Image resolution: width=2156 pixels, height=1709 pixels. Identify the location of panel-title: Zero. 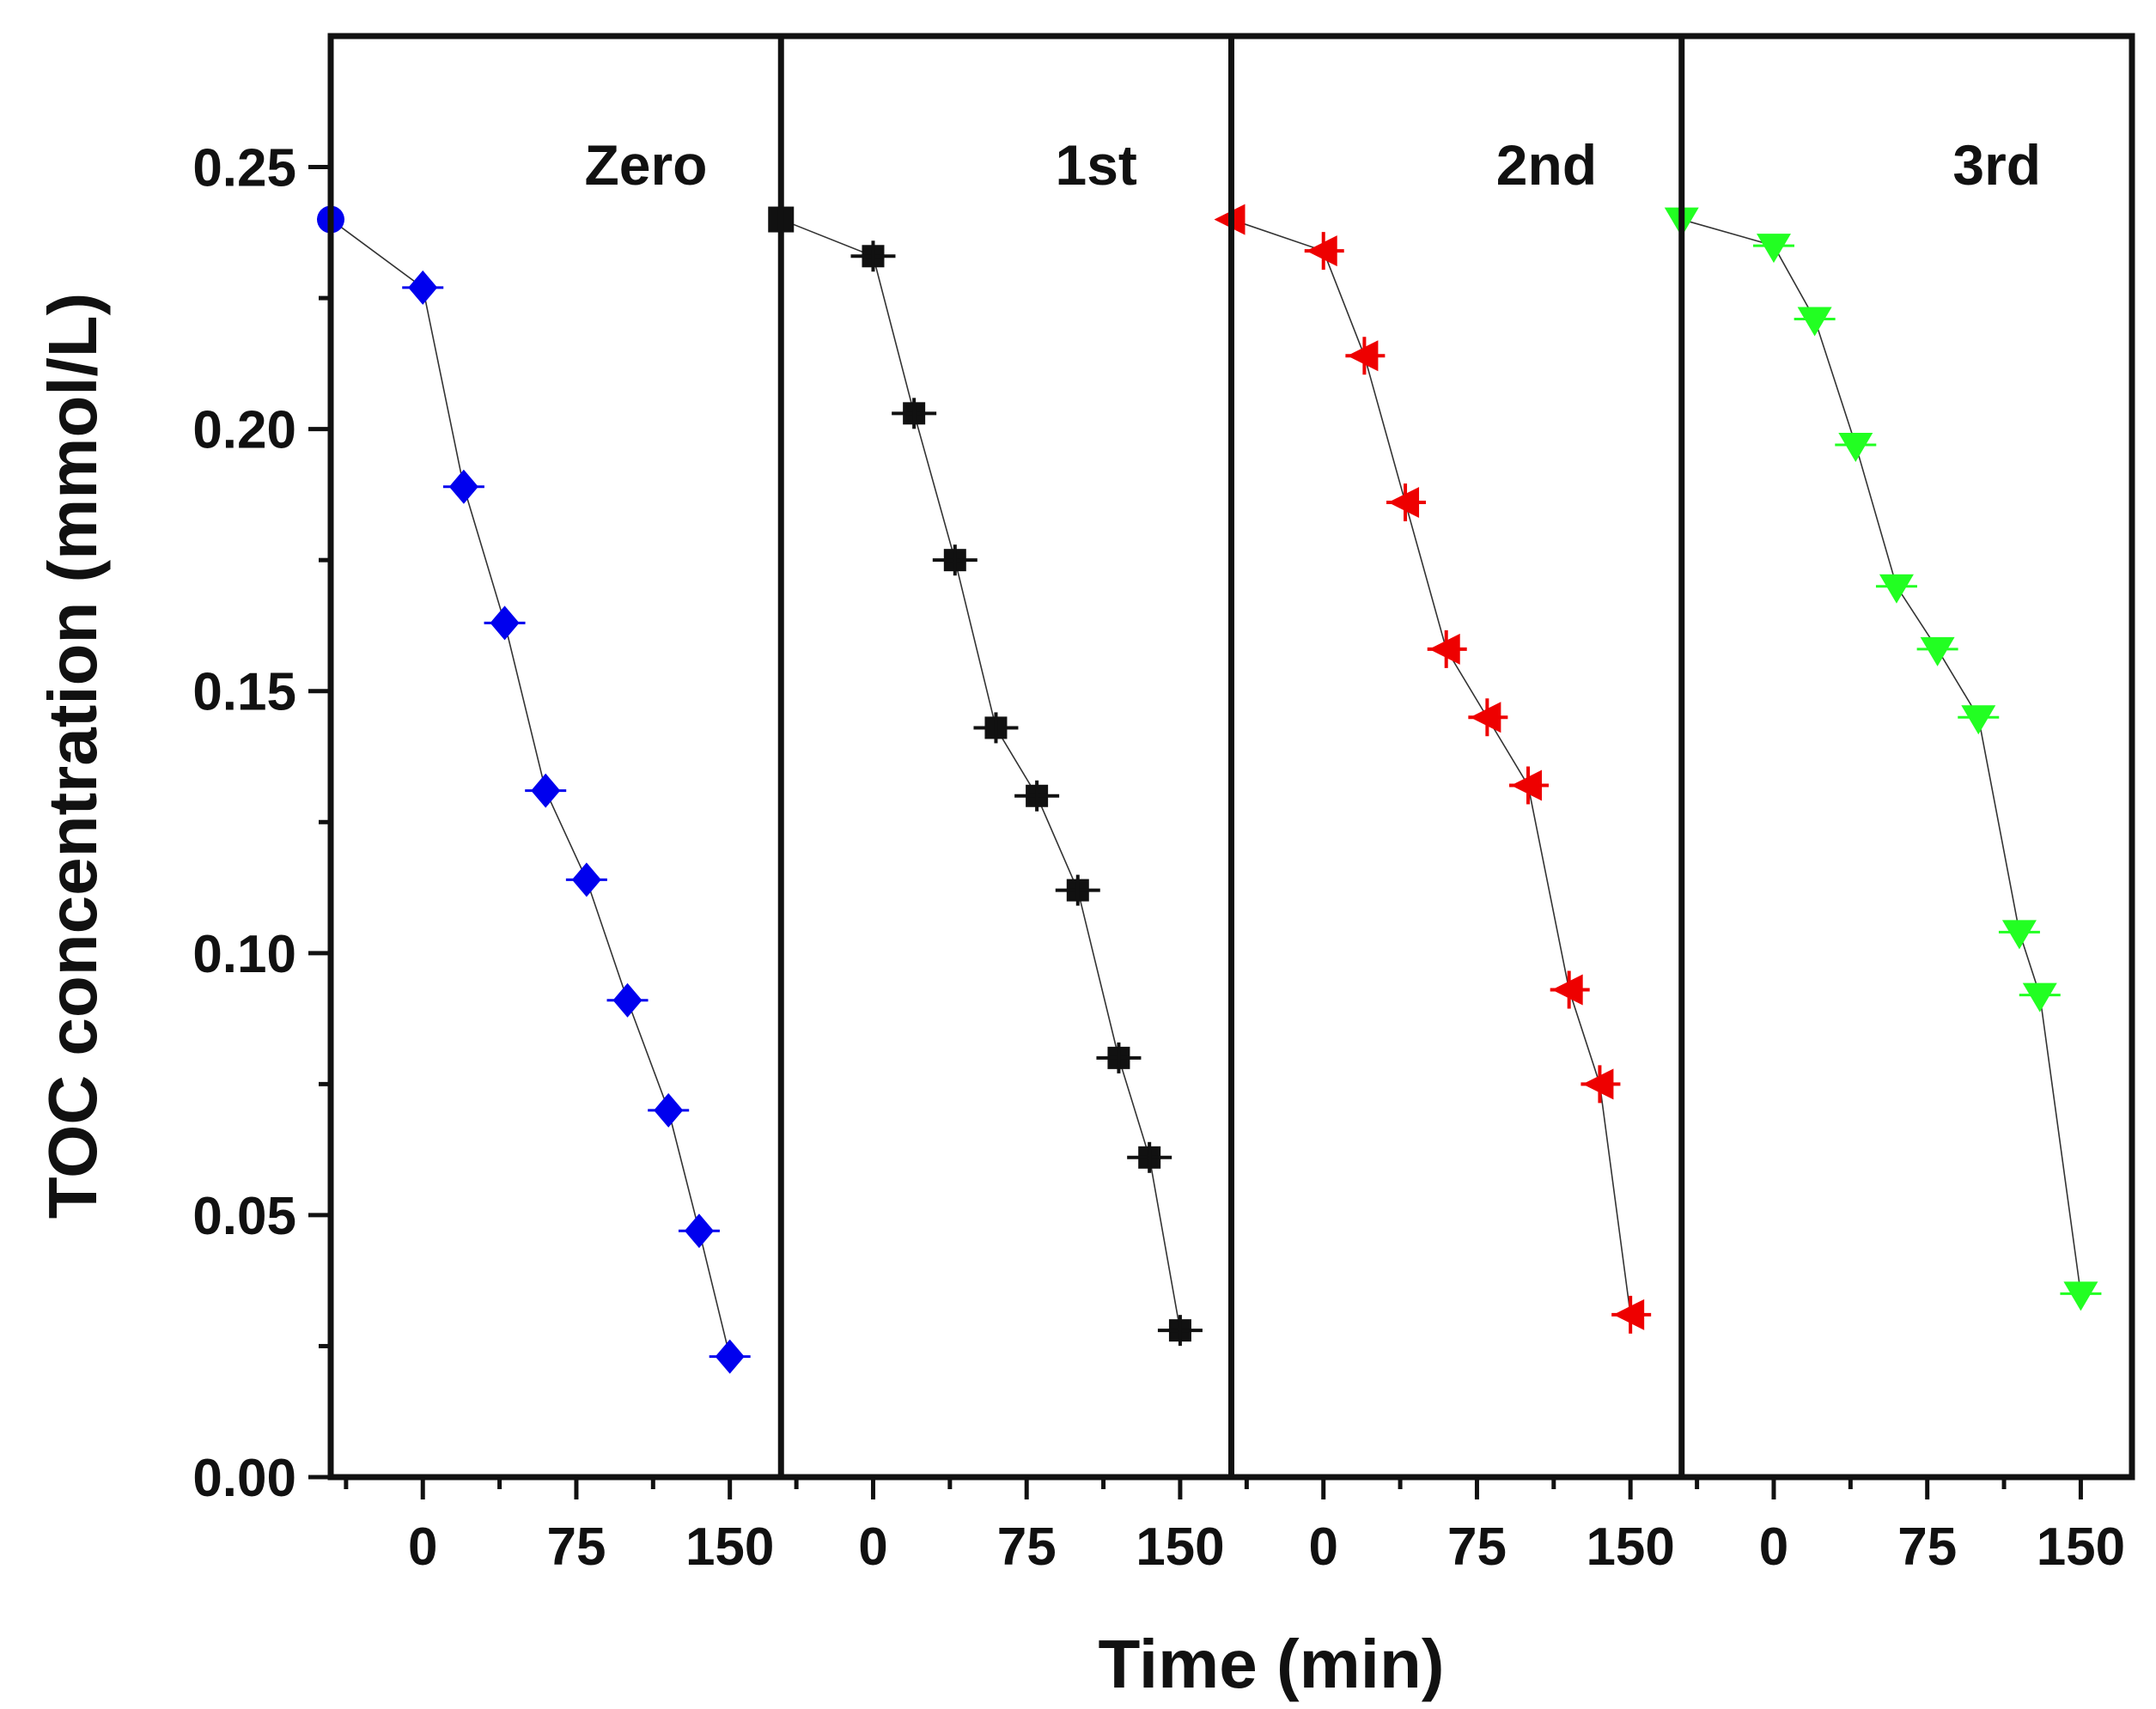
(645, 165).